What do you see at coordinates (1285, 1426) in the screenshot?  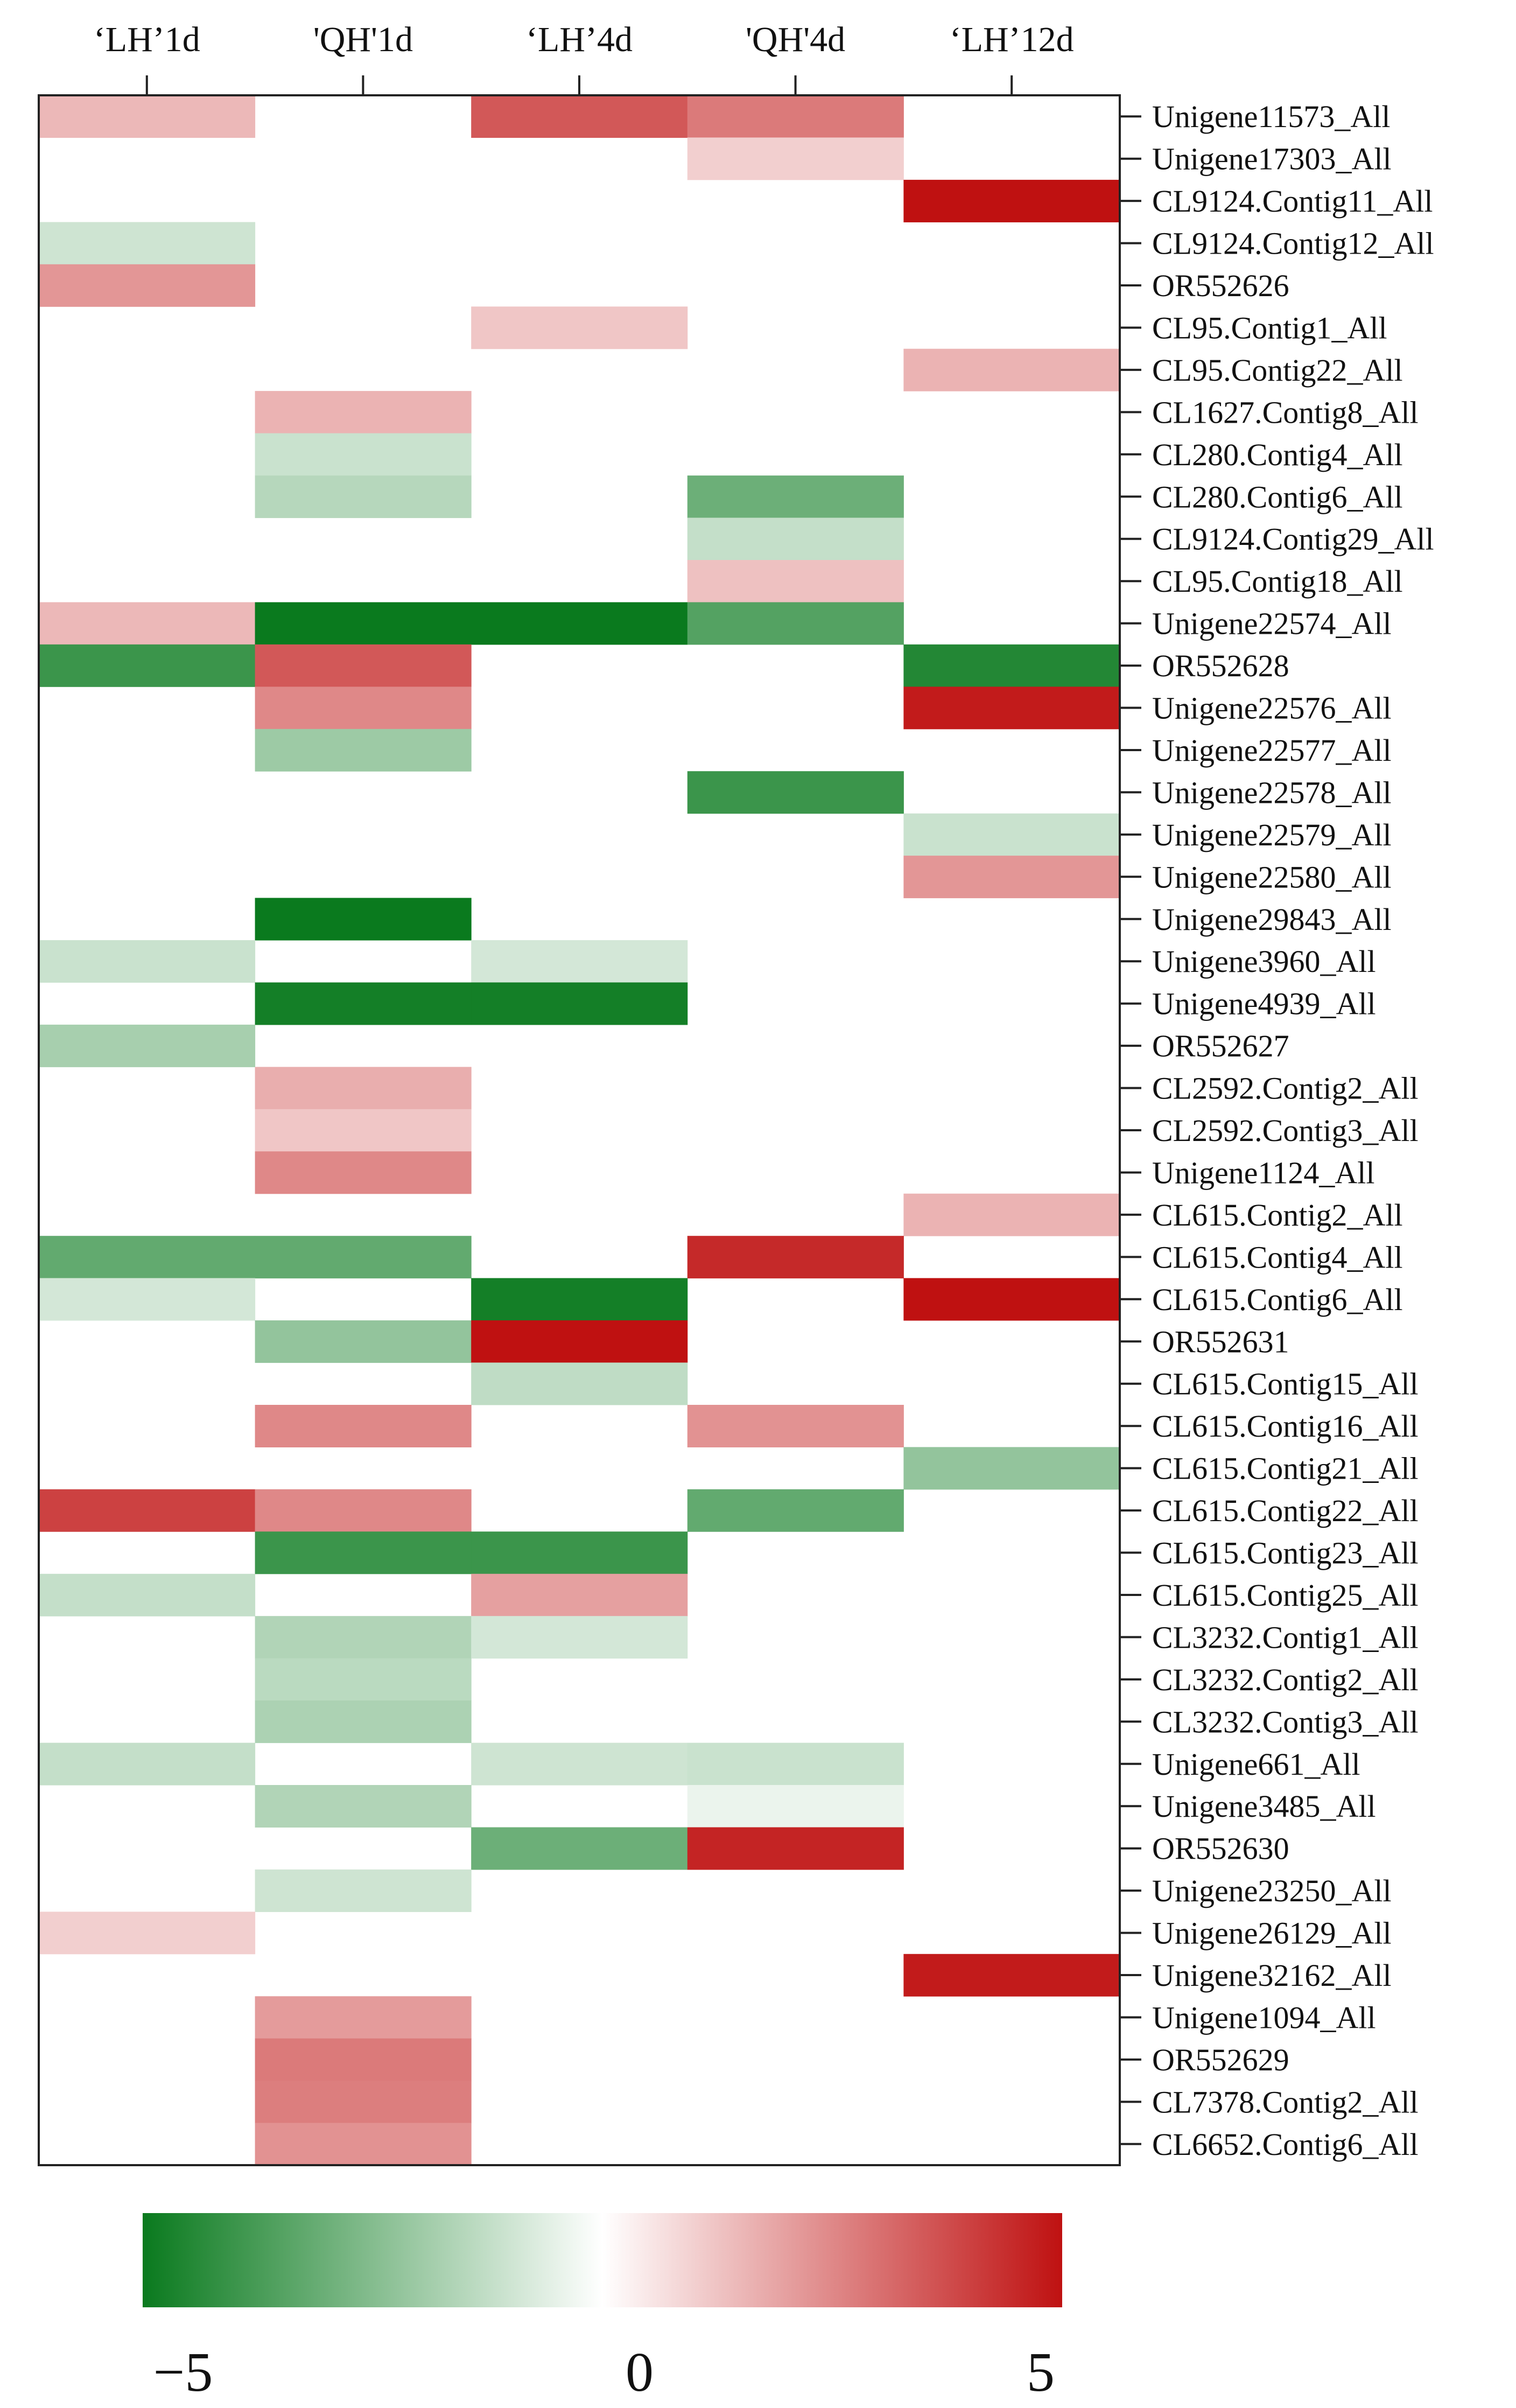 I see `row-label: CL615.Contig16_All` at bounding box center [1285, 1426].